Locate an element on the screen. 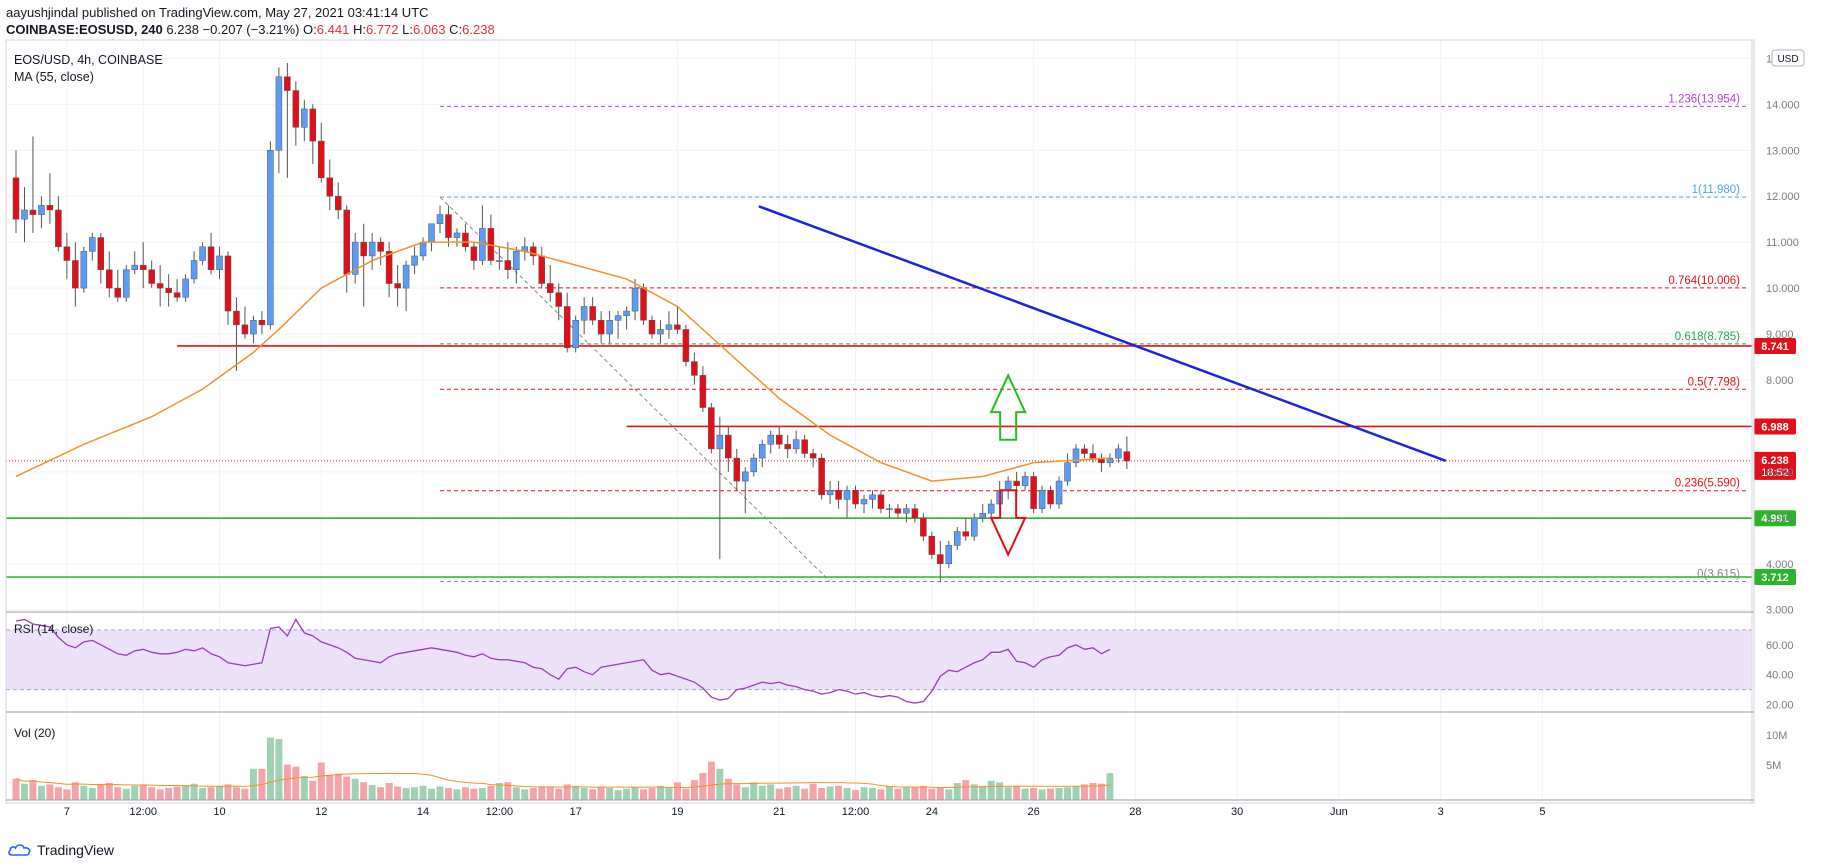 The image size is (1828, 867). x-tick-label: 30 is located at coordinates (1237, 812).